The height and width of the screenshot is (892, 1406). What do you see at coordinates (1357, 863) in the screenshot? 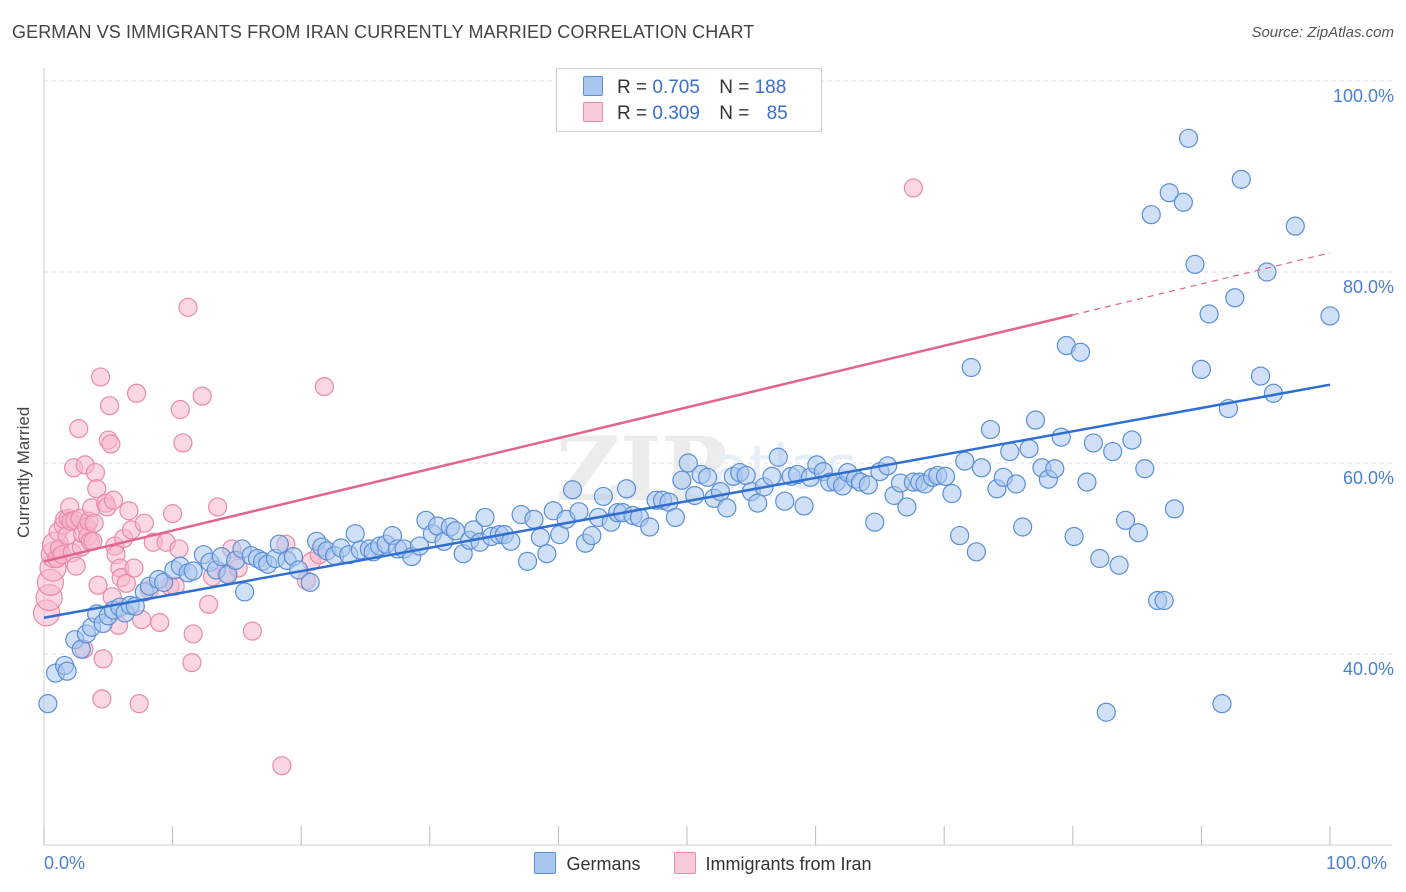
I see `x-tick-label: 100.0%` at bounding box center [1357, 863].